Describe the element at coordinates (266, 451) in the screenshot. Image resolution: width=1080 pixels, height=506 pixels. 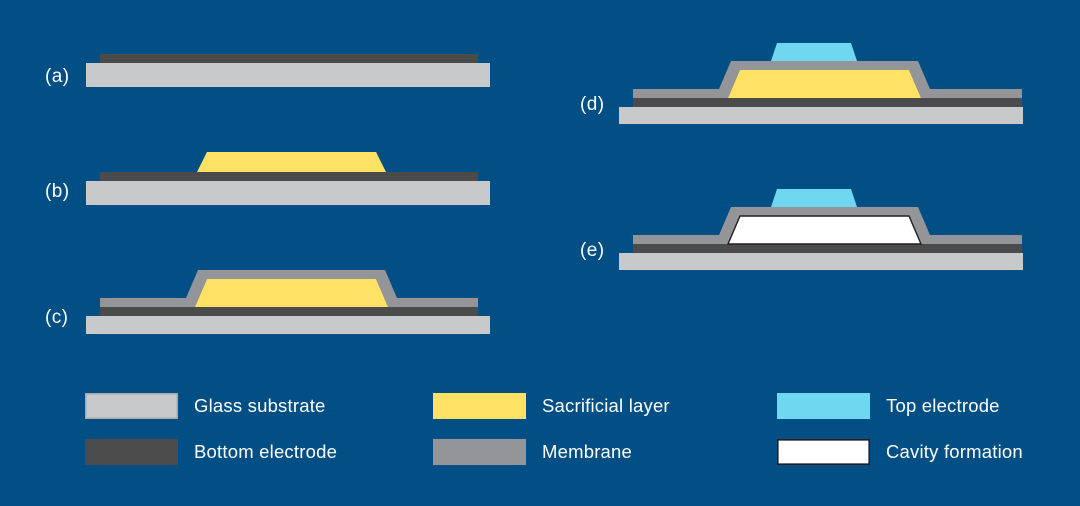
I see `legend-label-bottom-electrode: Bottom electrode` at that location.